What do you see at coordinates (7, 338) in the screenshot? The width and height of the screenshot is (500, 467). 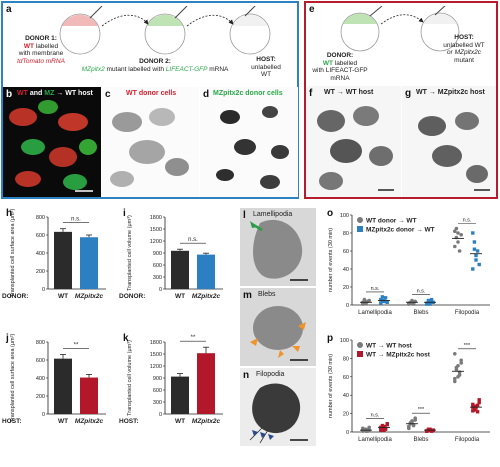 I see `panel-label-j: j` at bounding box center [7, 338].